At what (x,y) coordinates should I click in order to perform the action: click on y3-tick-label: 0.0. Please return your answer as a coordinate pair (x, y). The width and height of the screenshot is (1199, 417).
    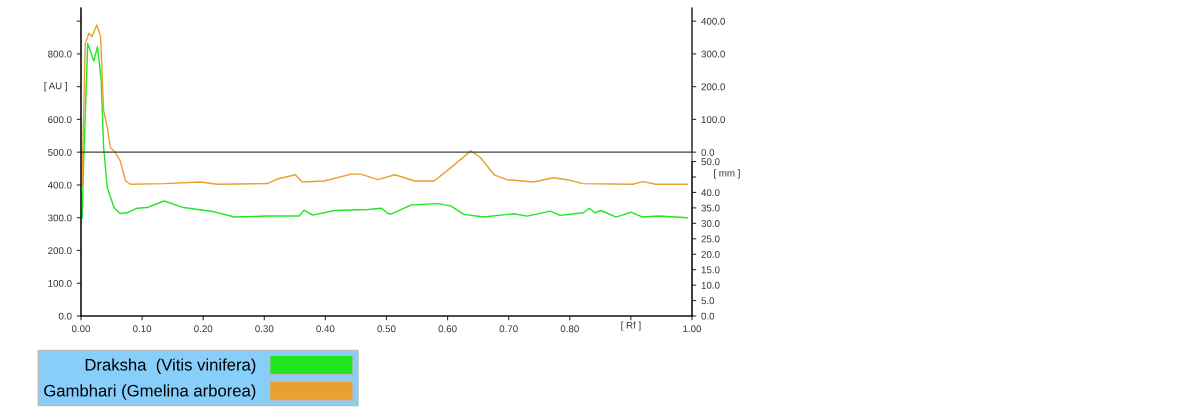
    Looking at the image, I should click on (708, 152).